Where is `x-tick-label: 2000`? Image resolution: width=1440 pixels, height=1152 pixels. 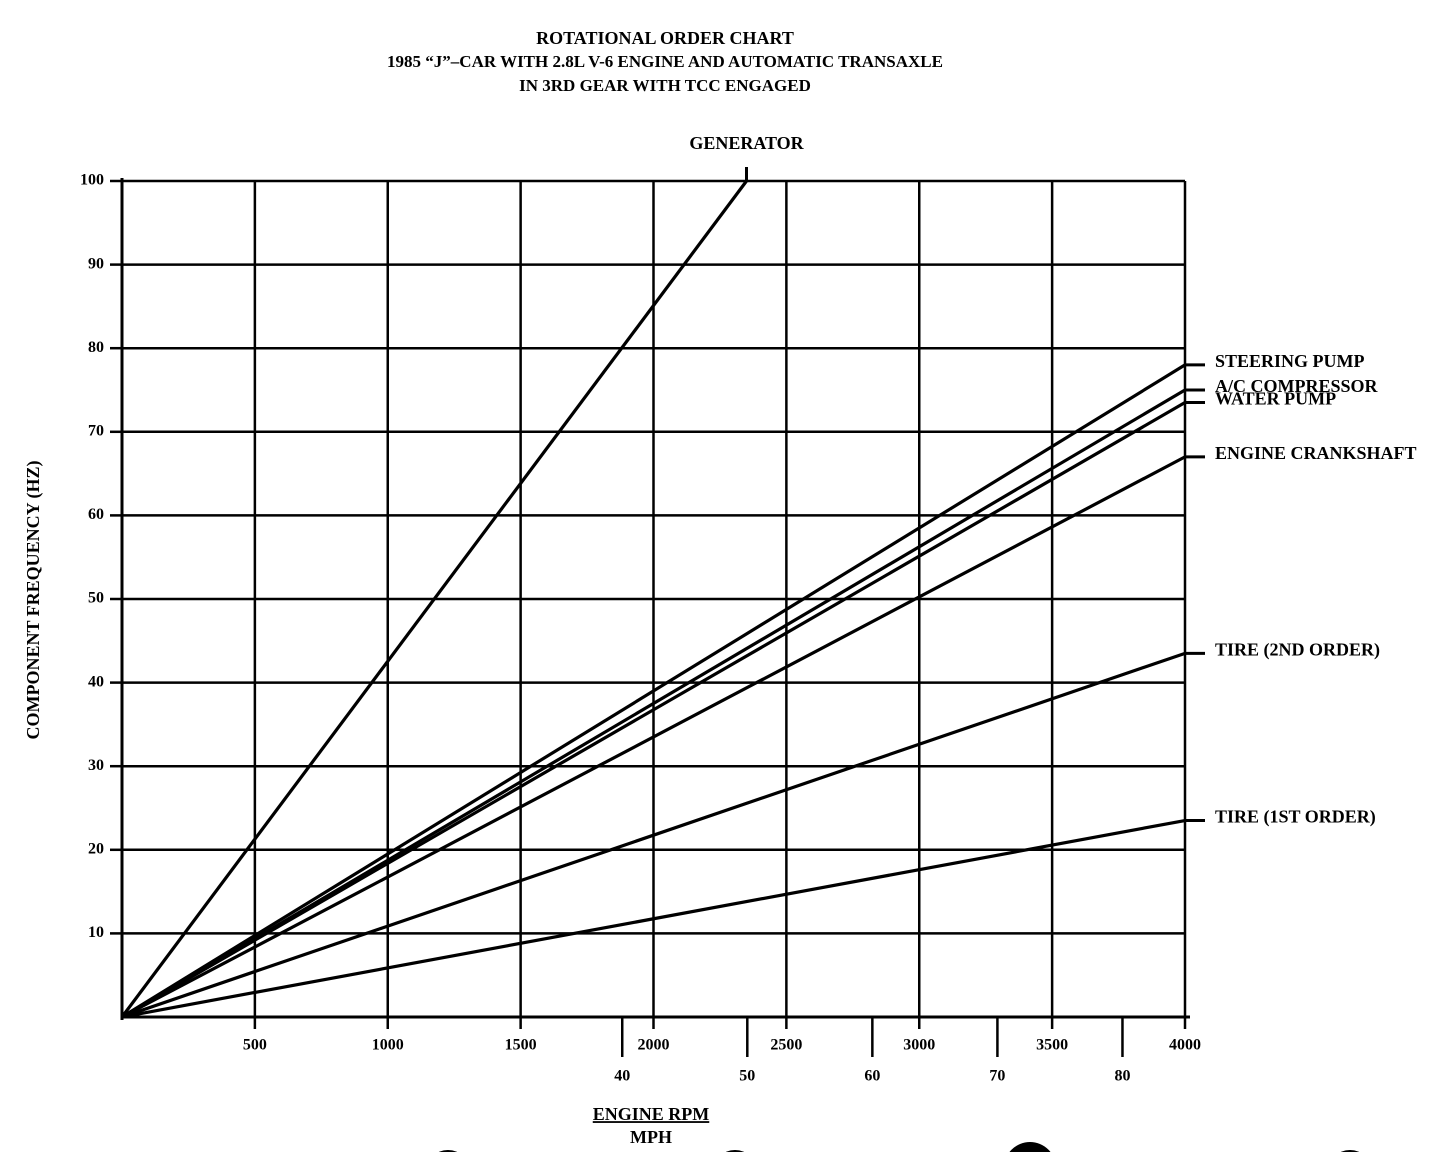 x-tick-label: 2000 is located at coordinates (654, 1045).